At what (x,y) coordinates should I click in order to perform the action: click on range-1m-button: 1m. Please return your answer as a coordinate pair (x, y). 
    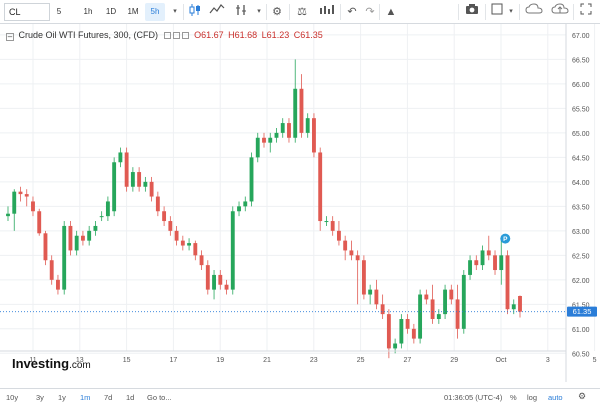
    Looking at the image, I should click on (85, 397).